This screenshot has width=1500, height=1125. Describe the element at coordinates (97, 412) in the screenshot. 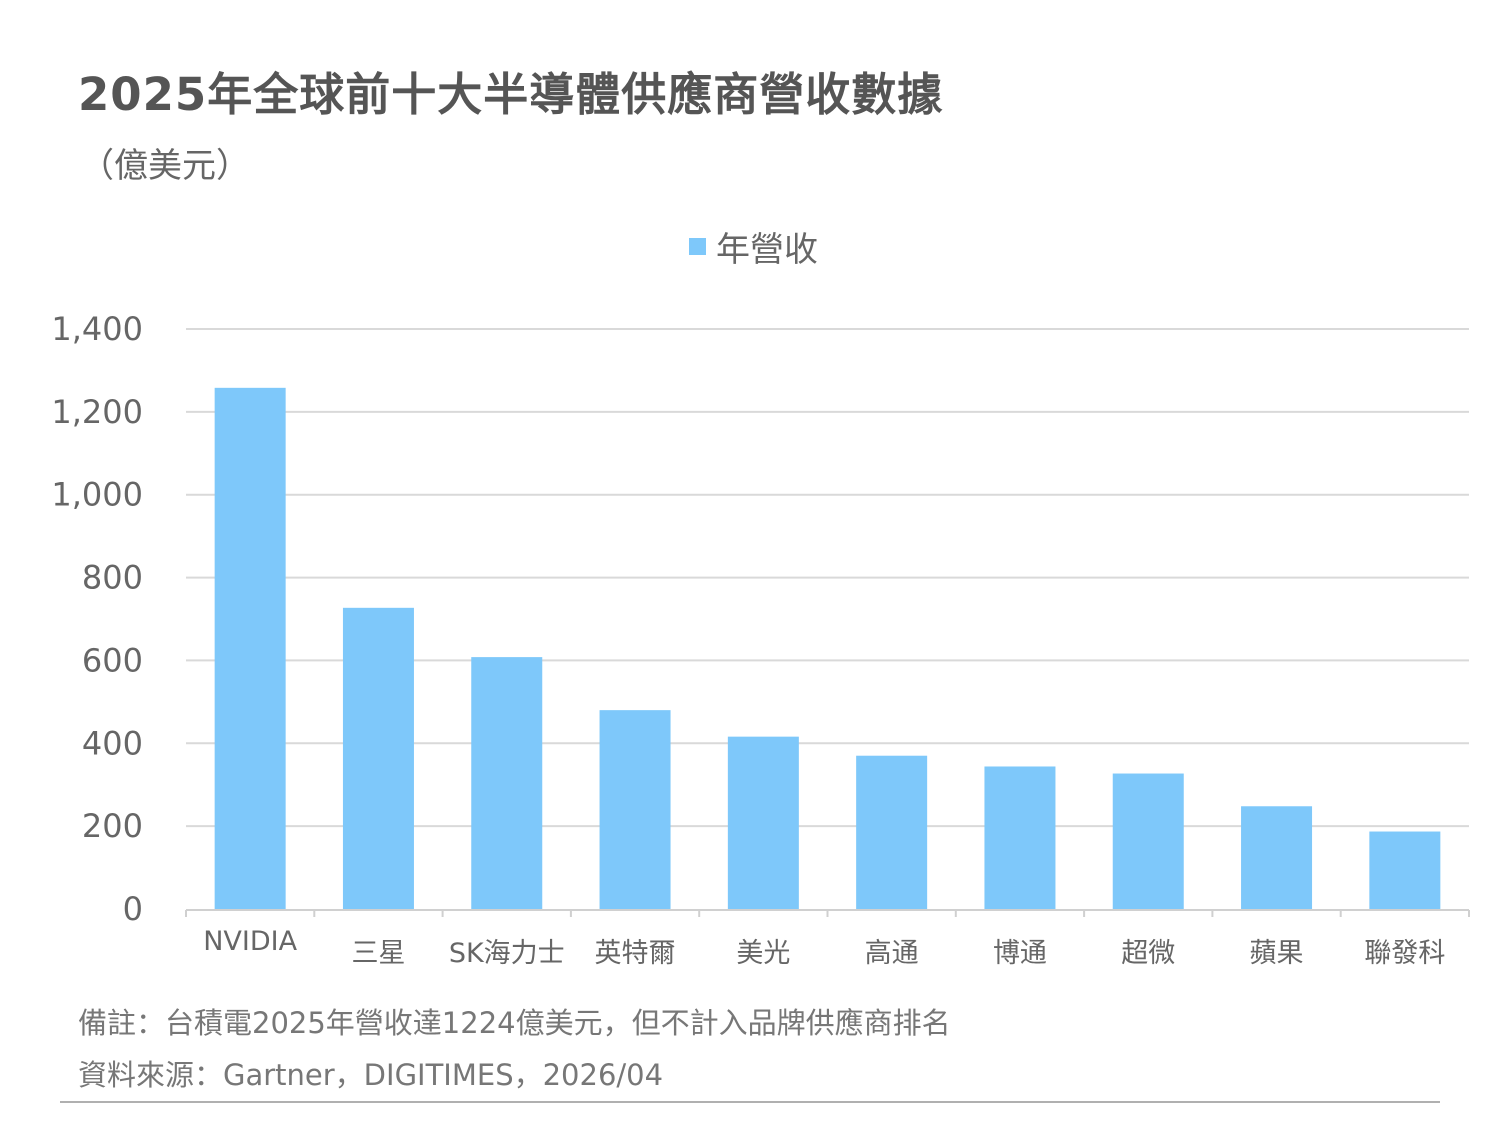

I see `y-tick-label: 1,200` at that location.